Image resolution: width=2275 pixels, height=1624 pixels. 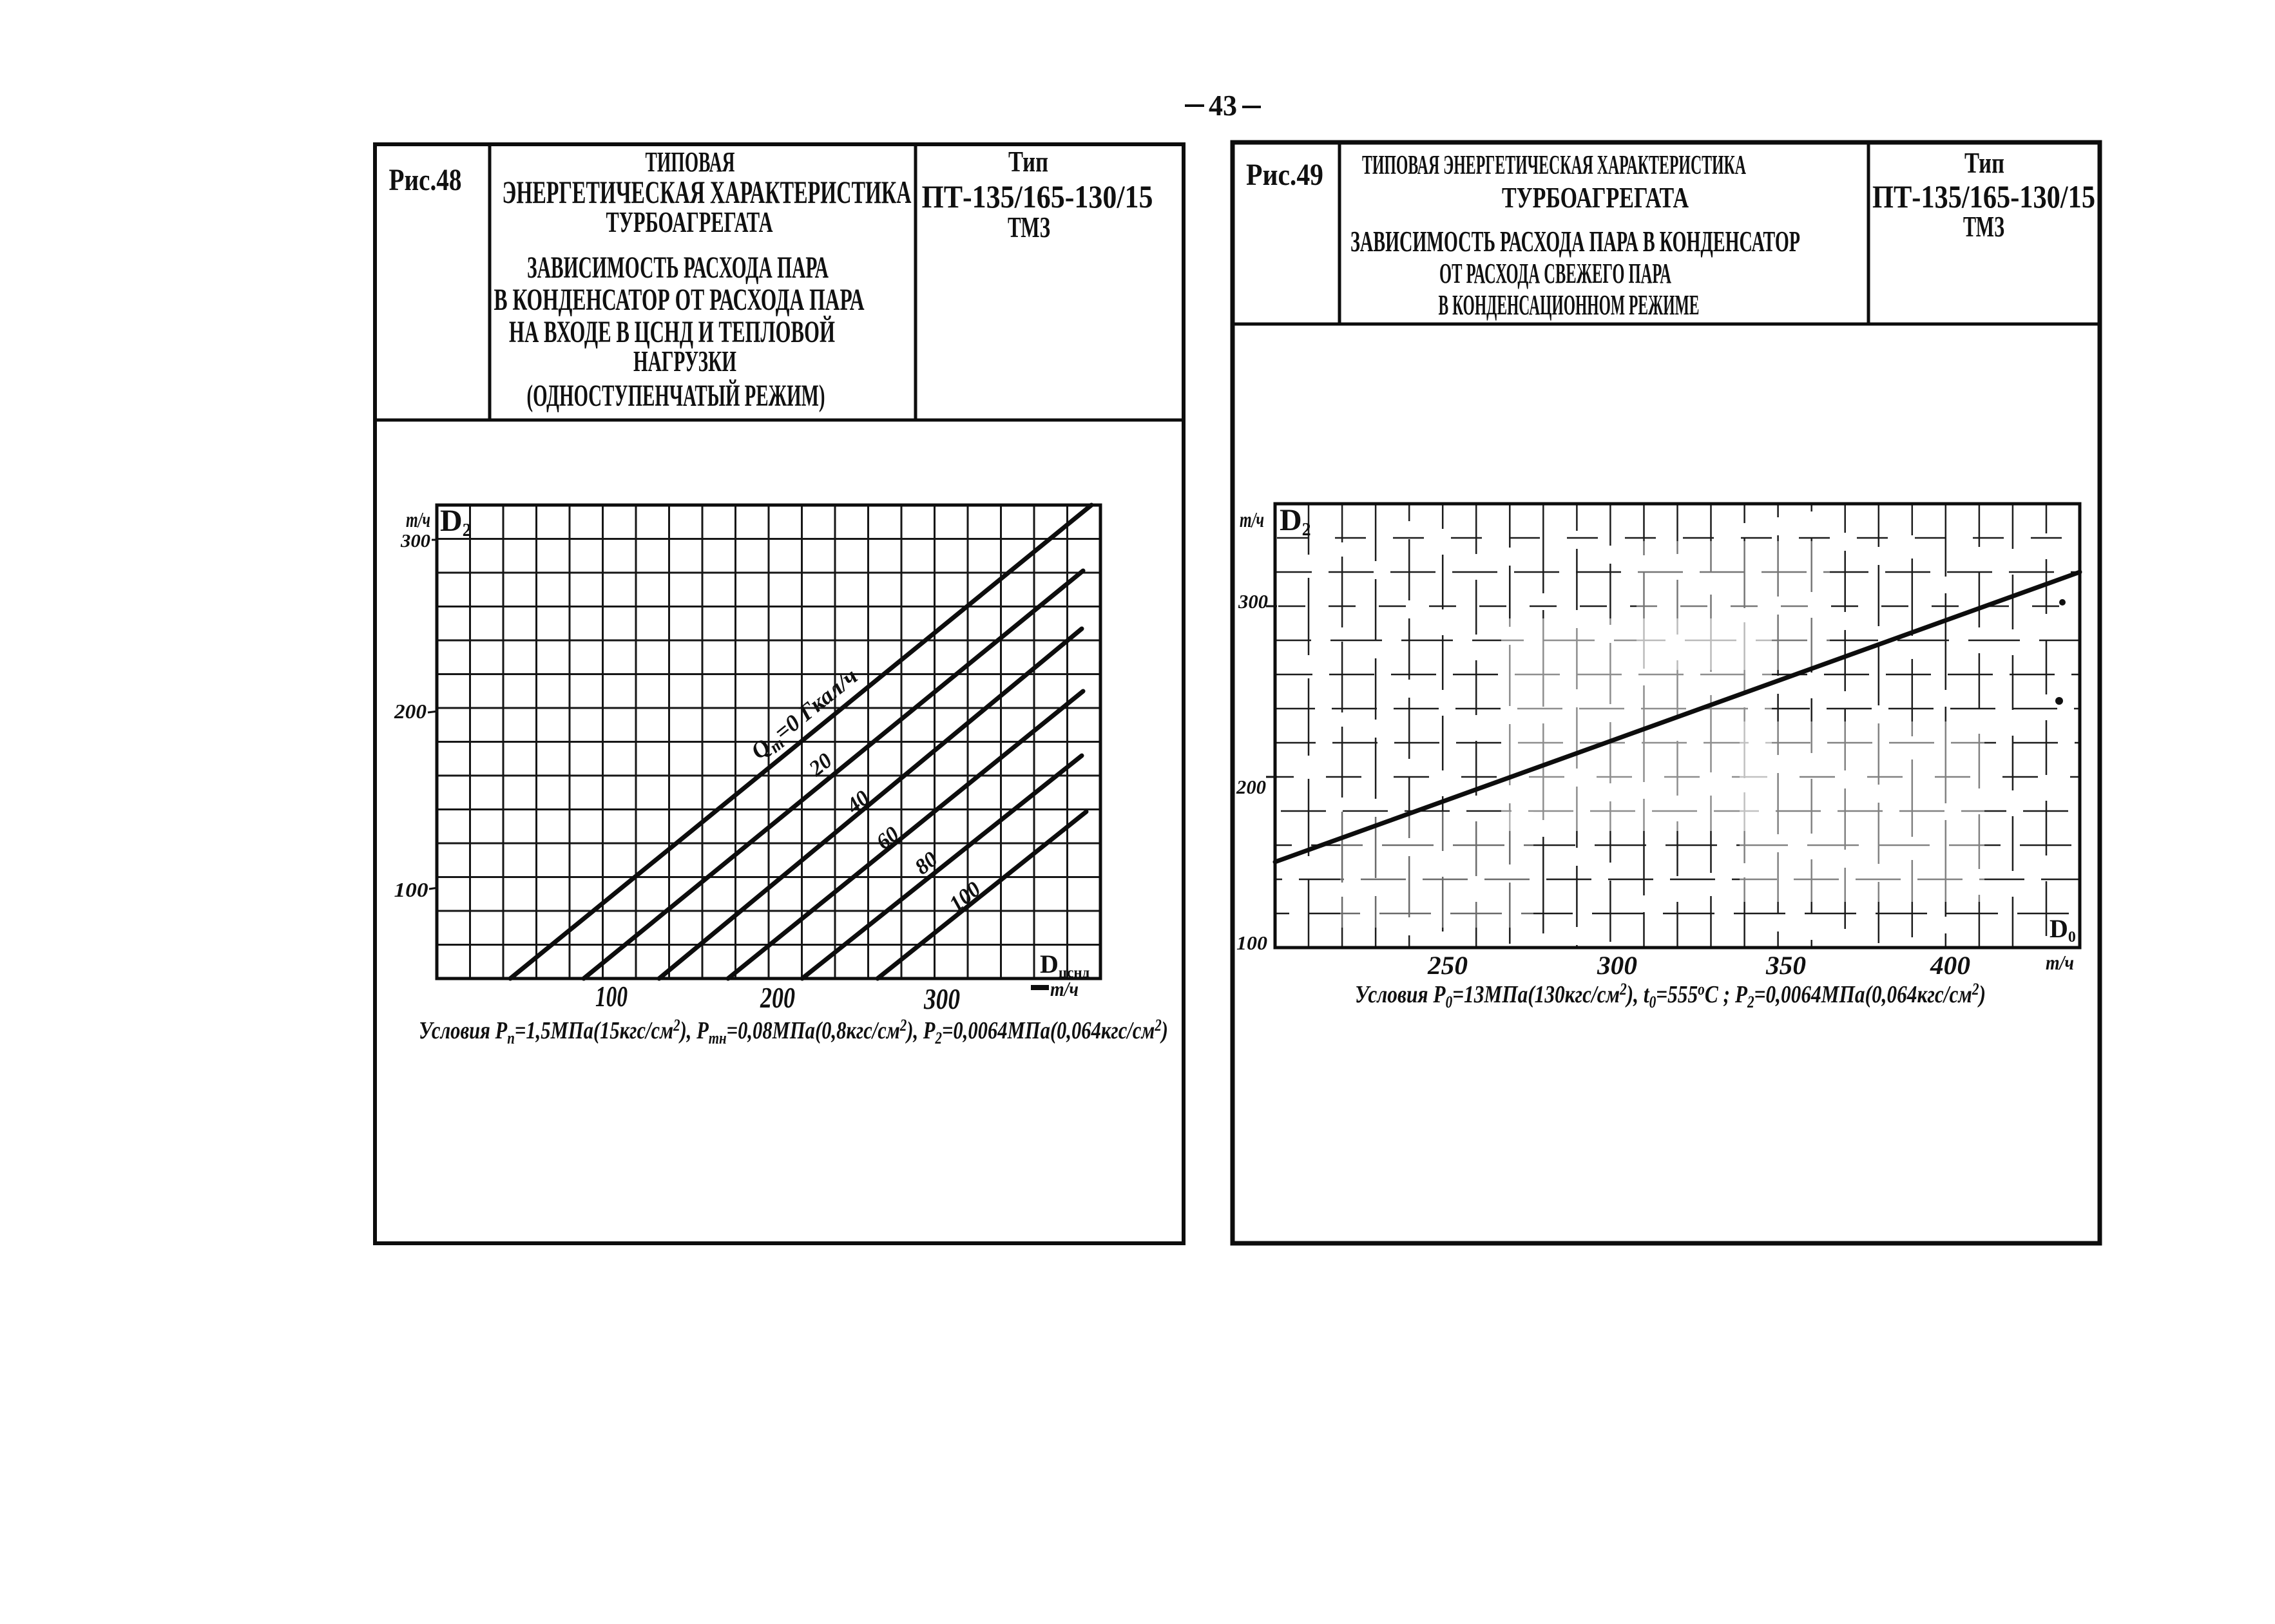 I want to click on svg-text: ТИПОВАЯ, so click(x=691, y=162).